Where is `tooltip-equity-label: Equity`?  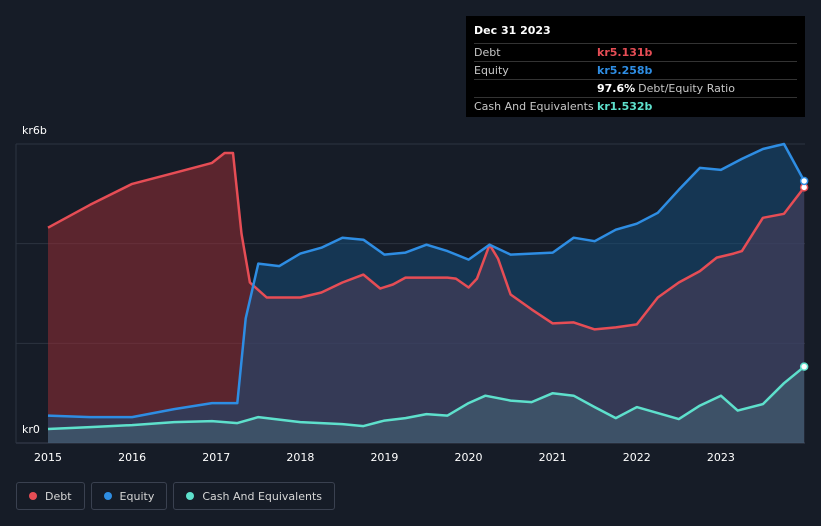 tooltip-equity-label: Equity is located at coordinates (491, 70).